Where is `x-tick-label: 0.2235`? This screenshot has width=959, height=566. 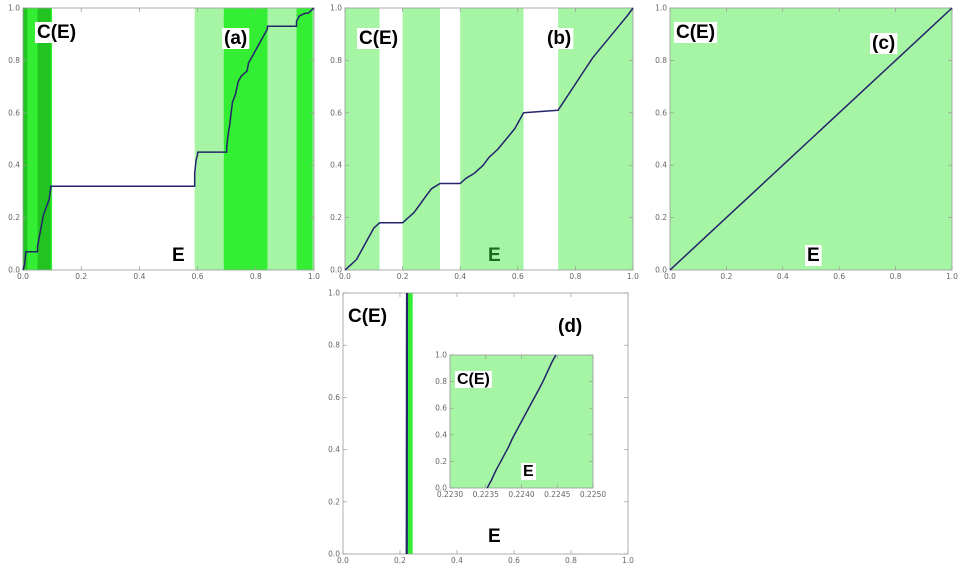
x-tick-label: 0.2235 is located at coordinates (486, 494).